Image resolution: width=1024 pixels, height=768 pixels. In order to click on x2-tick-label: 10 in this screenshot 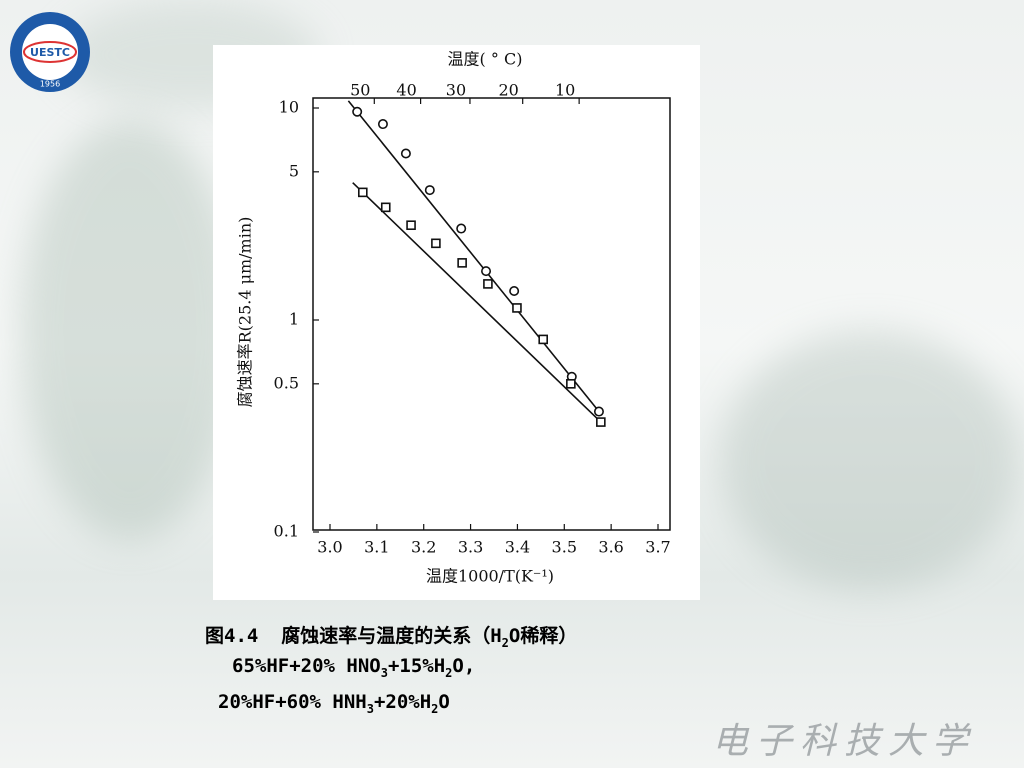, I will do `click(565, 90)`.